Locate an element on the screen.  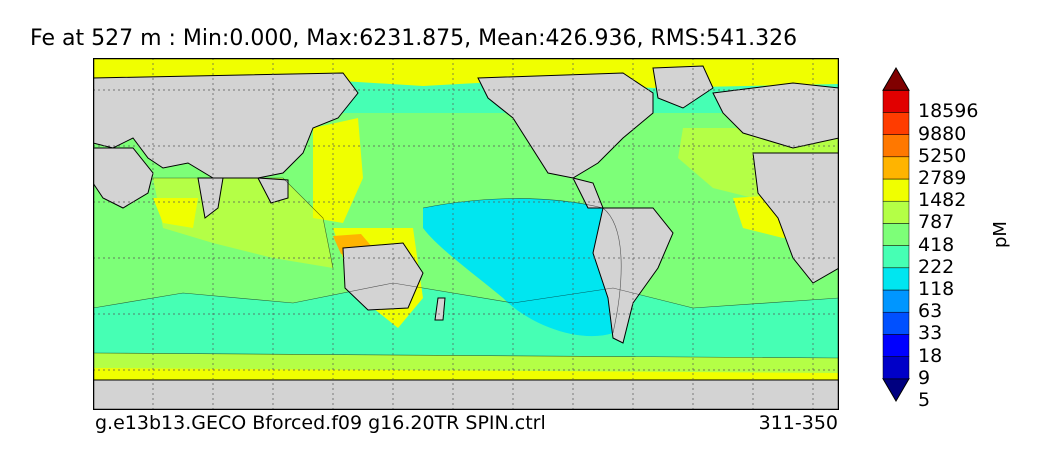
yellow-arctic is located at coordinates (466, 73).